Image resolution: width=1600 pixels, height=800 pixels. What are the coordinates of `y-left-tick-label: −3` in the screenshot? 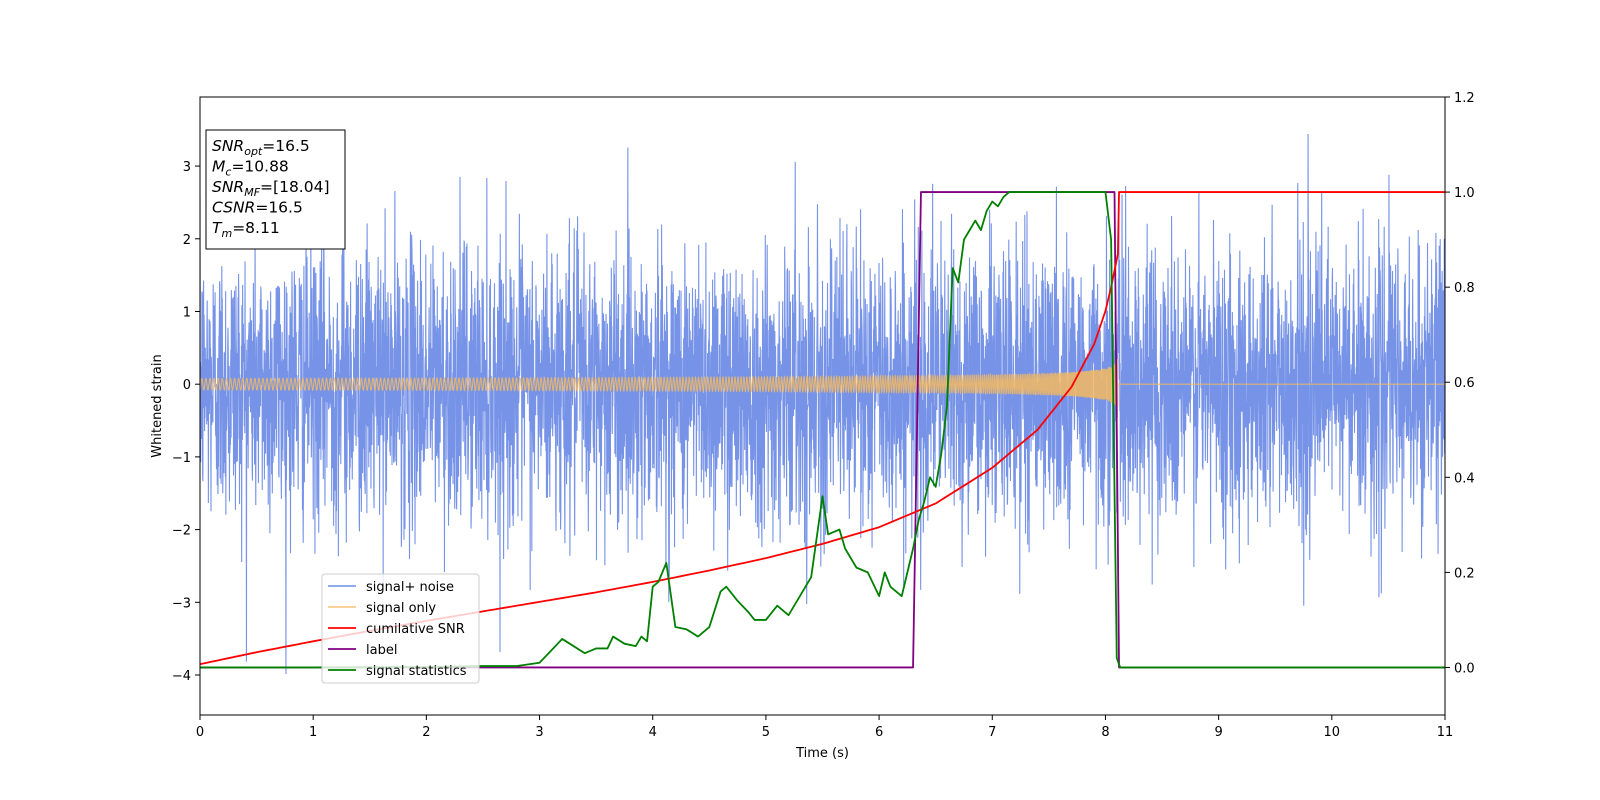 It's located at (181, 603).